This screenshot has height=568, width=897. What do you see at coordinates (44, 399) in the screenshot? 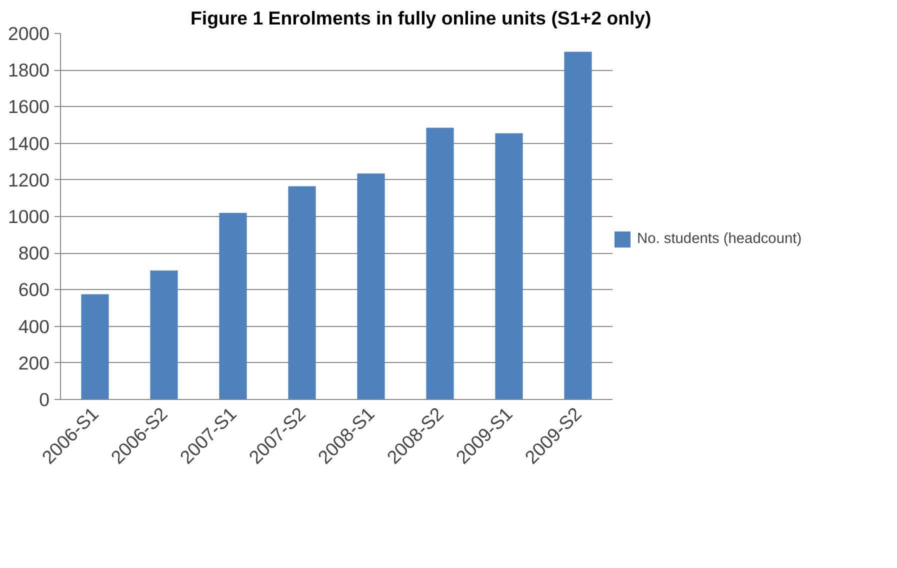
I see `y-tick-label: 0` at bounding box center [44, 399].